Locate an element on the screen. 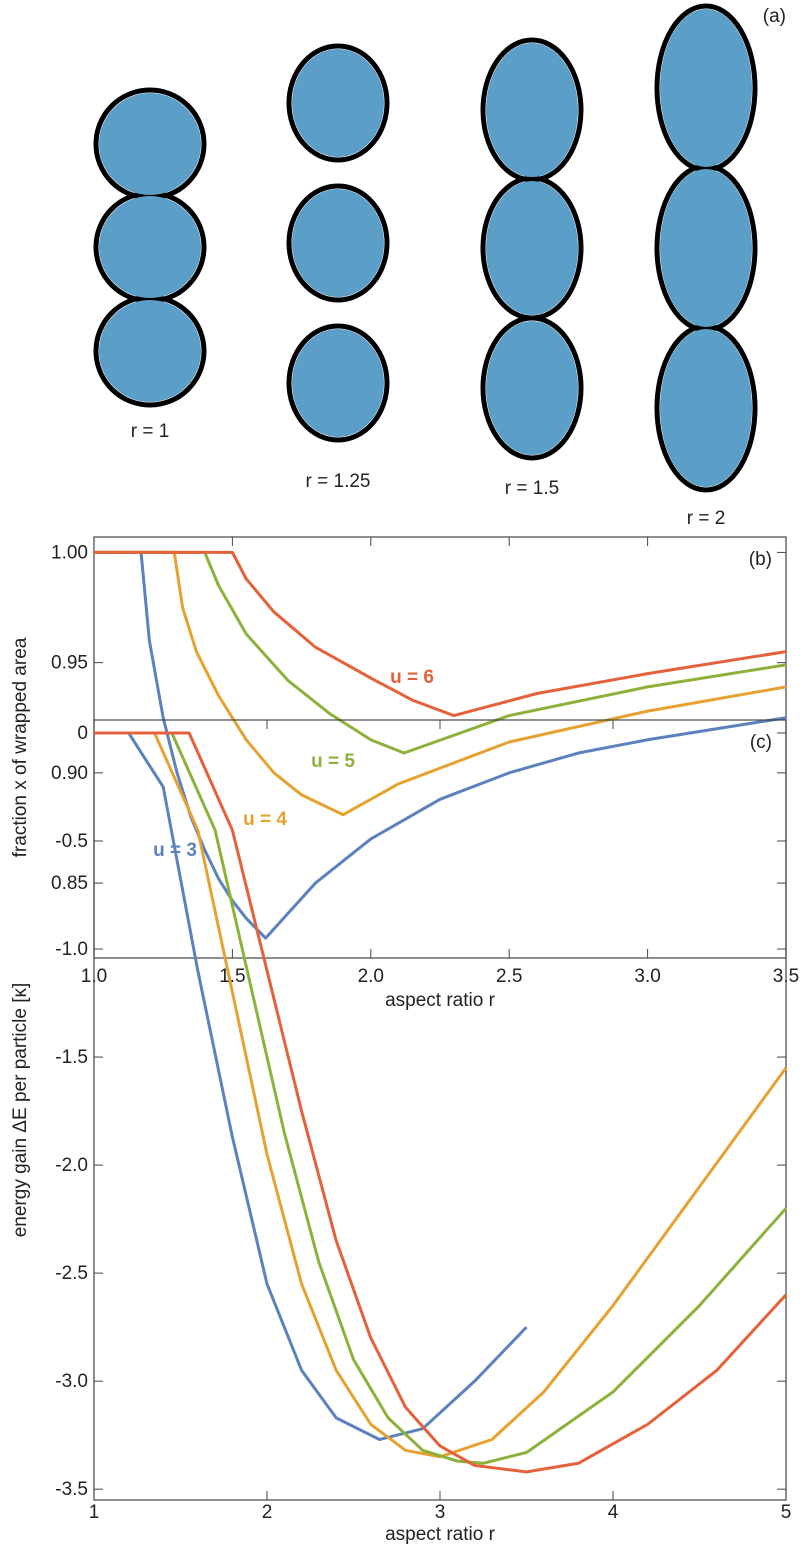  series-label: u = 5 is located at coordinates (333, 761).